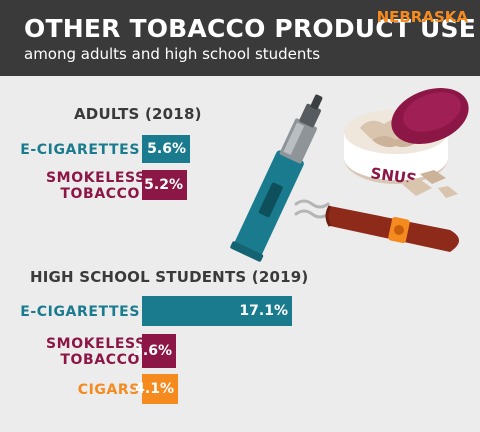 The image size is (480, 432). Describe the element at coordinates (80, 150) in the screenshot. I see `adults-ecig-label: E-CIGARETTES` at that location.